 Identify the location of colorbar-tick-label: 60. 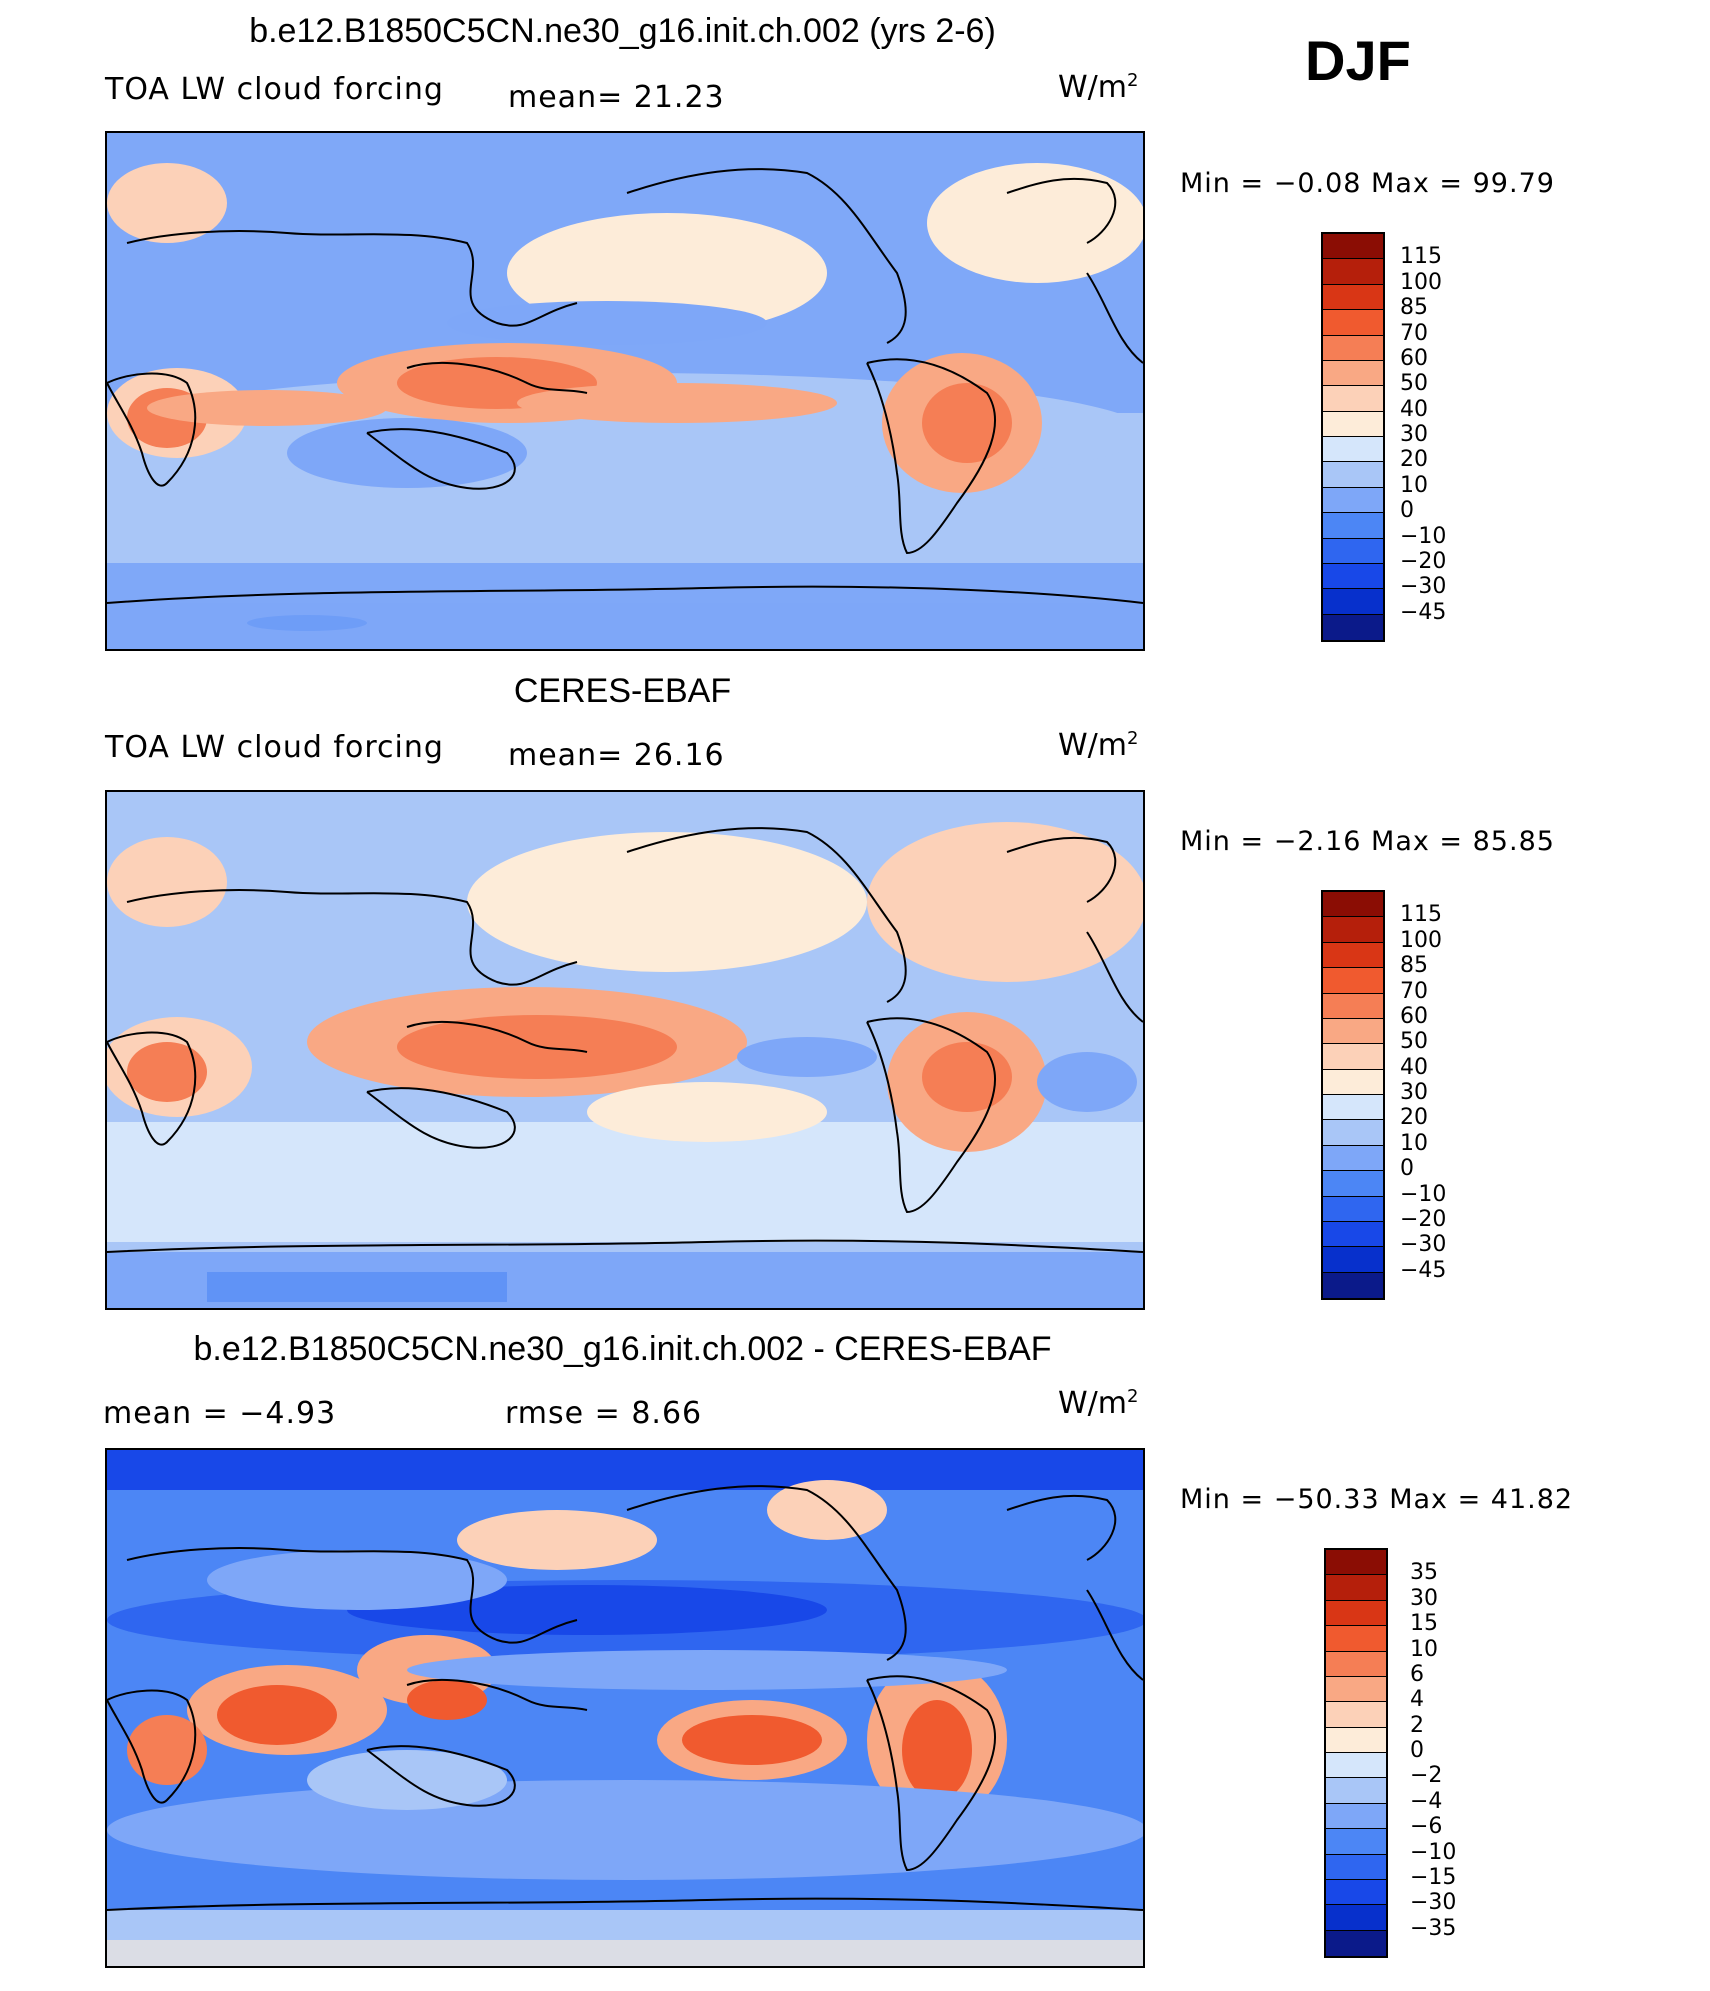
(1414, 1016).